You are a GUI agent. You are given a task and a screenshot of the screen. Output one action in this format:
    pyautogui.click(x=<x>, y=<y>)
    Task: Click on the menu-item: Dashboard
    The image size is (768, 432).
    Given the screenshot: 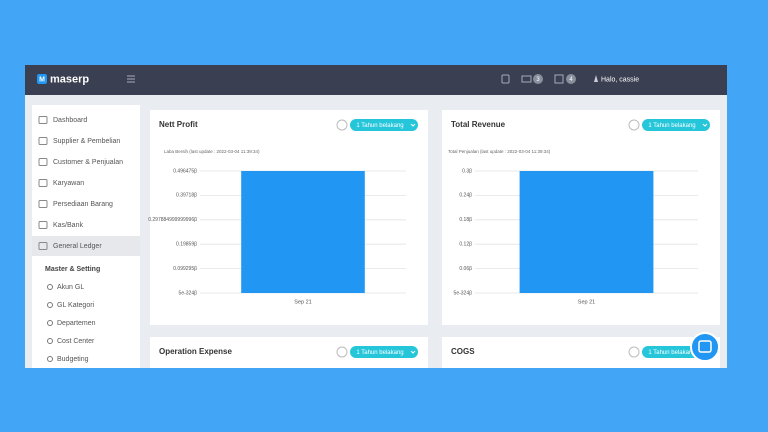 What is the action you would take?
    pyautogui.click(x=70, y=120)
    